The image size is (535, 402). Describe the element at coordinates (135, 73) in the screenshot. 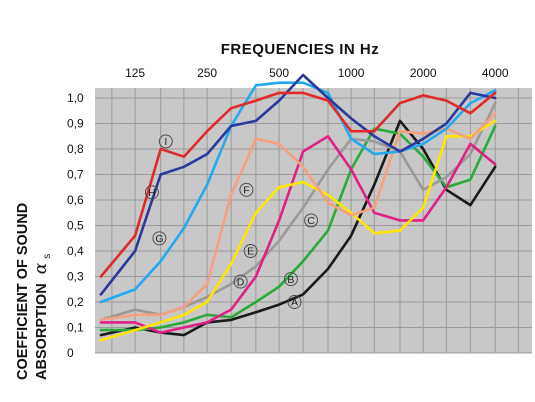

I see `x-tick-label: 125` at that location.